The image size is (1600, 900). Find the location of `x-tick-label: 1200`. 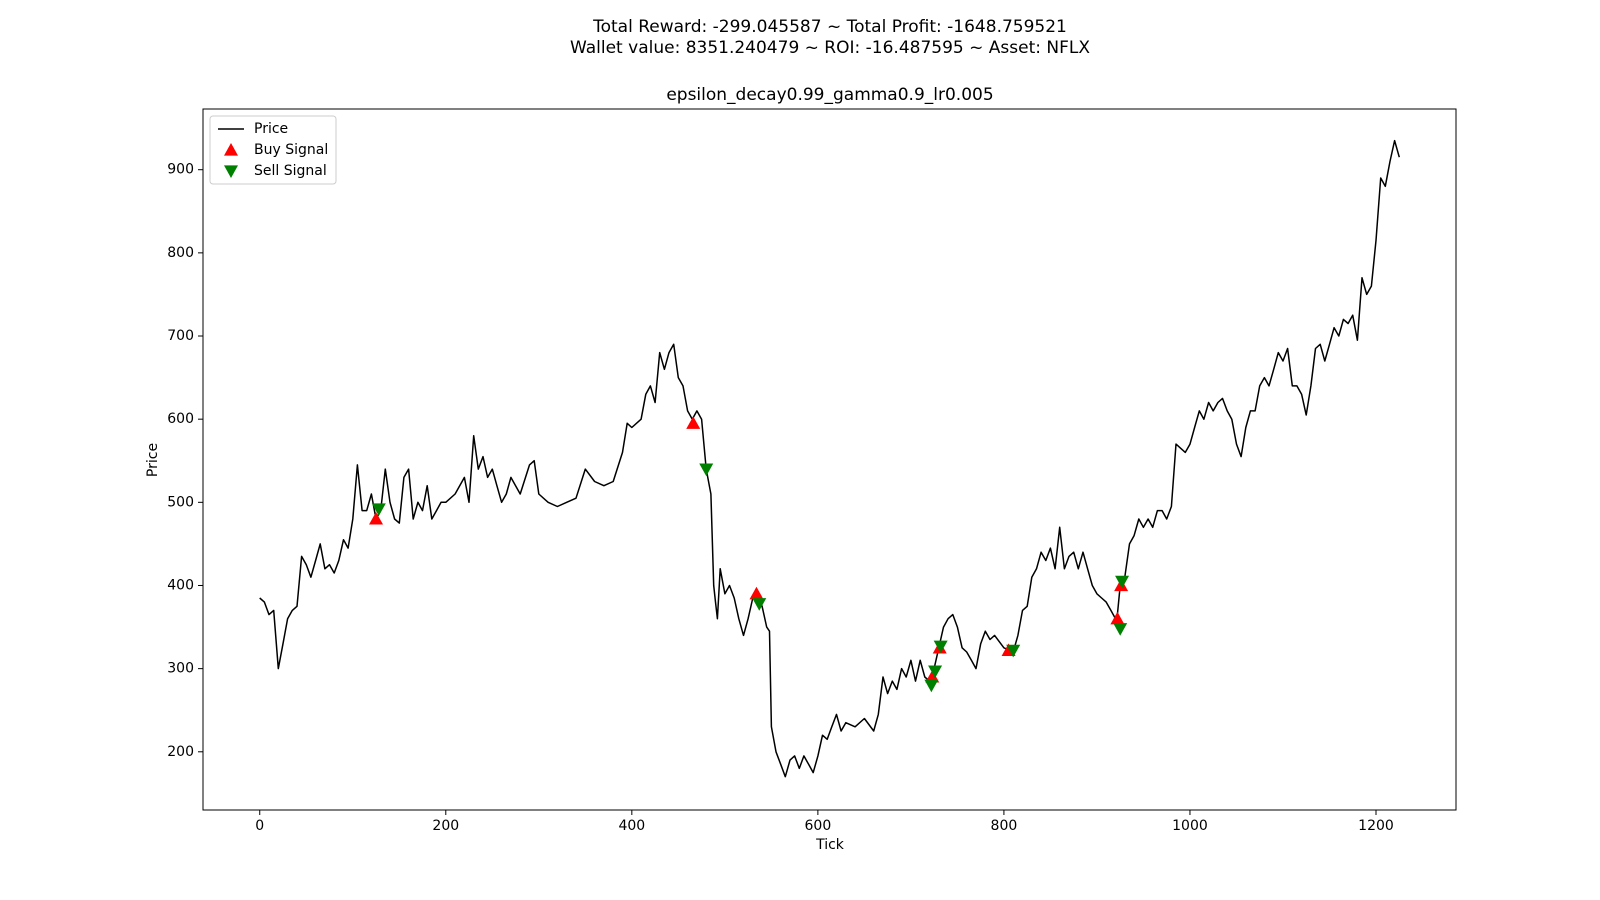

x-tick-label: 1200 is located at coordinates (1376, 826).